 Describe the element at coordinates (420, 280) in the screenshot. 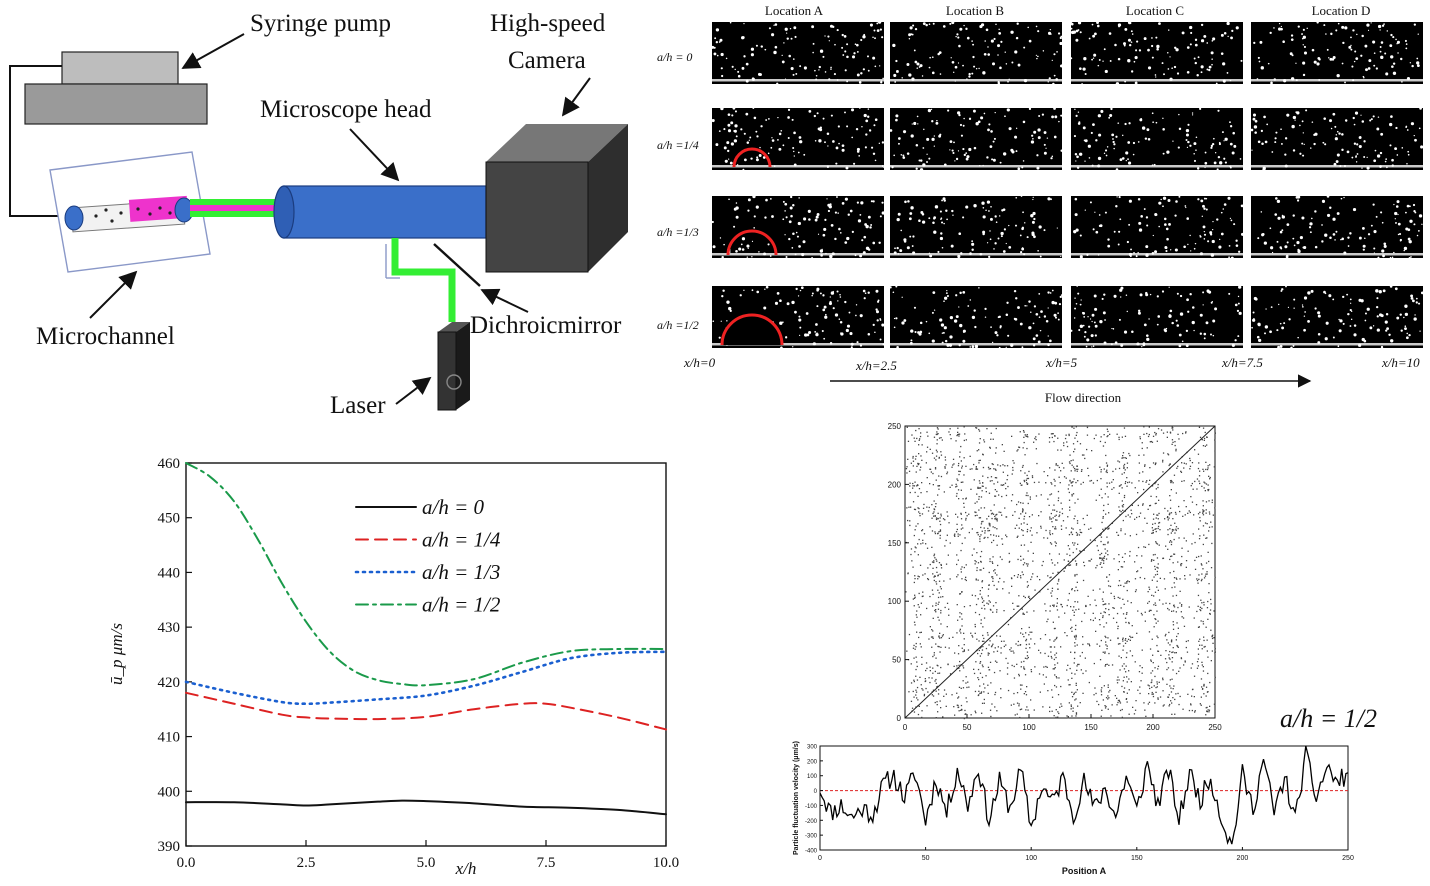

I see `laser-path` at that location.